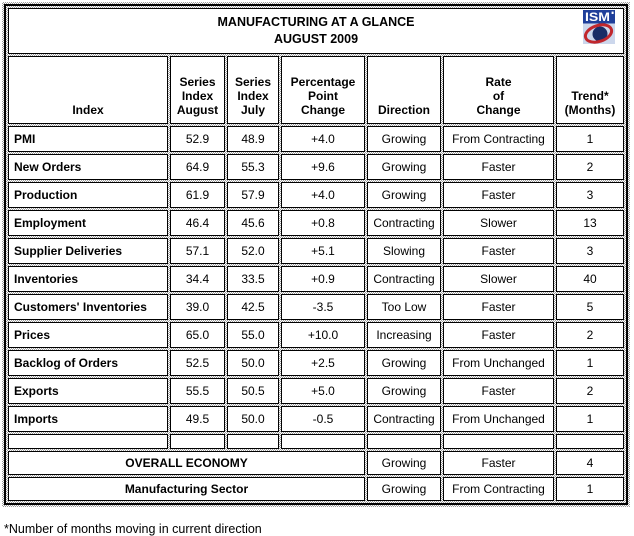 This screenshot has height=536, width=634. Describe the element at coordinates (316, 39) in the screenshot. I see `table-subtitle: AUGUST 2009` at that location.